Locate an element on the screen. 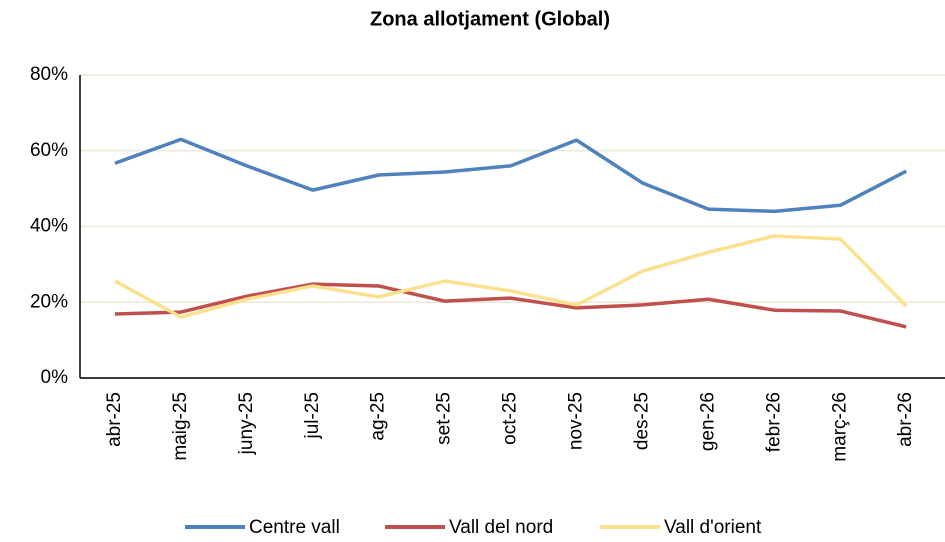 Image resolution: width=945 pixels, height=542 pixels. y-tick-label: 20% is located at coordinates (49, 301).